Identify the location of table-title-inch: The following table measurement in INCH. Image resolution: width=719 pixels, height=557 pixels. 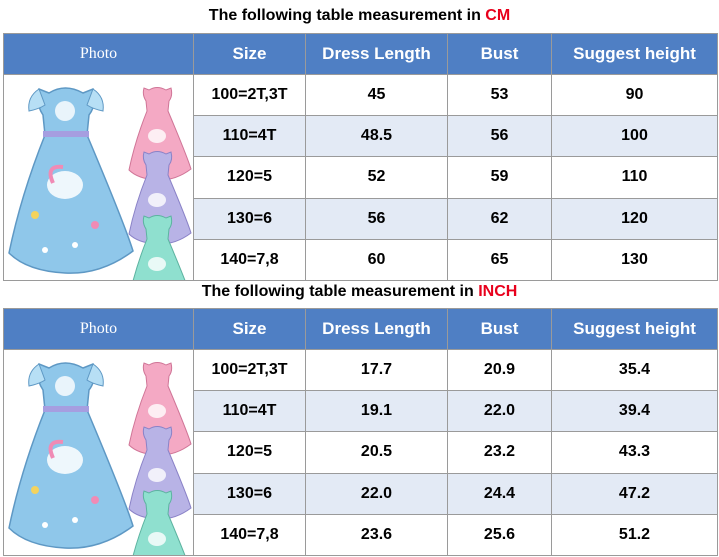
(359, 292).